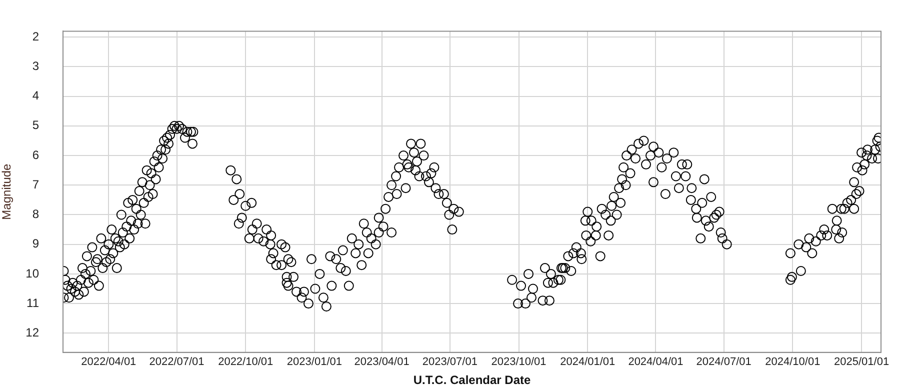 The height and width of the screenshot is (390, 900). What do you see at coordinates (382, 362) in the screenshot?
I see `x-tick-label: 2023/04/01` at bounding box center [382, 362].